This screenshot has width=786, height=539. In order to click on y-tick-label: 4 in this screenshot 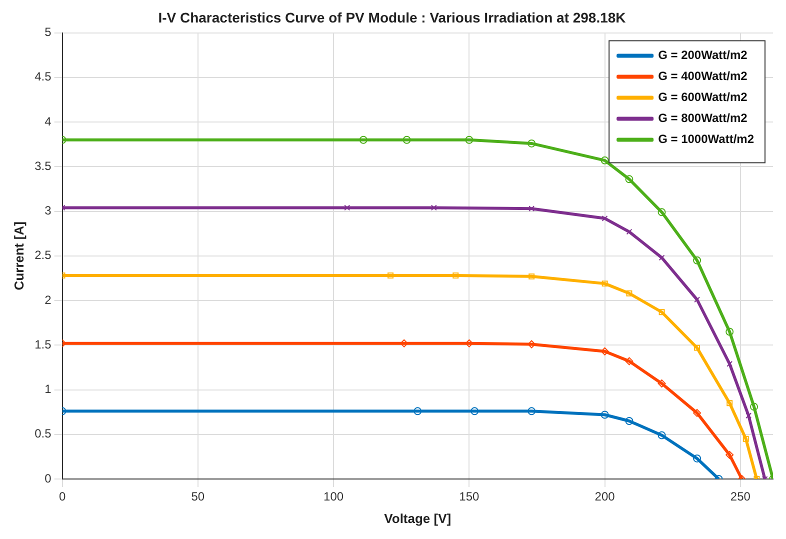, I will do `click(48, 121)`.